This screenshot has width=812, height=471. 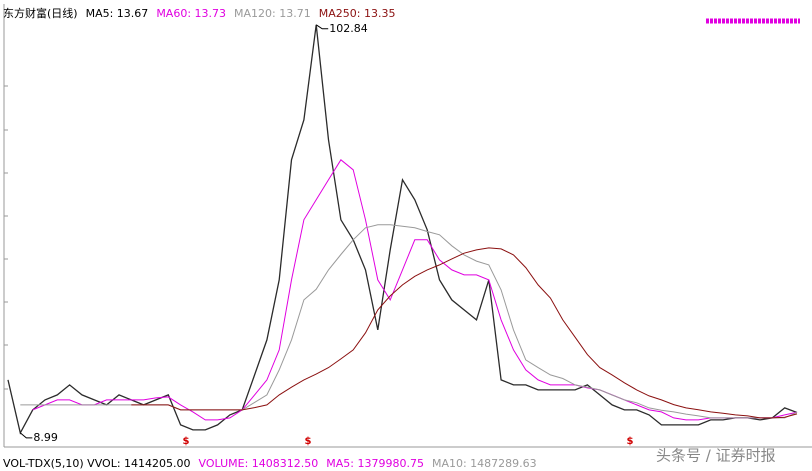 What do you see at coordinates (272, 13) in the screenshot?
I see `legend-label: MA120: 13.71` at bounding box center [272, 13].